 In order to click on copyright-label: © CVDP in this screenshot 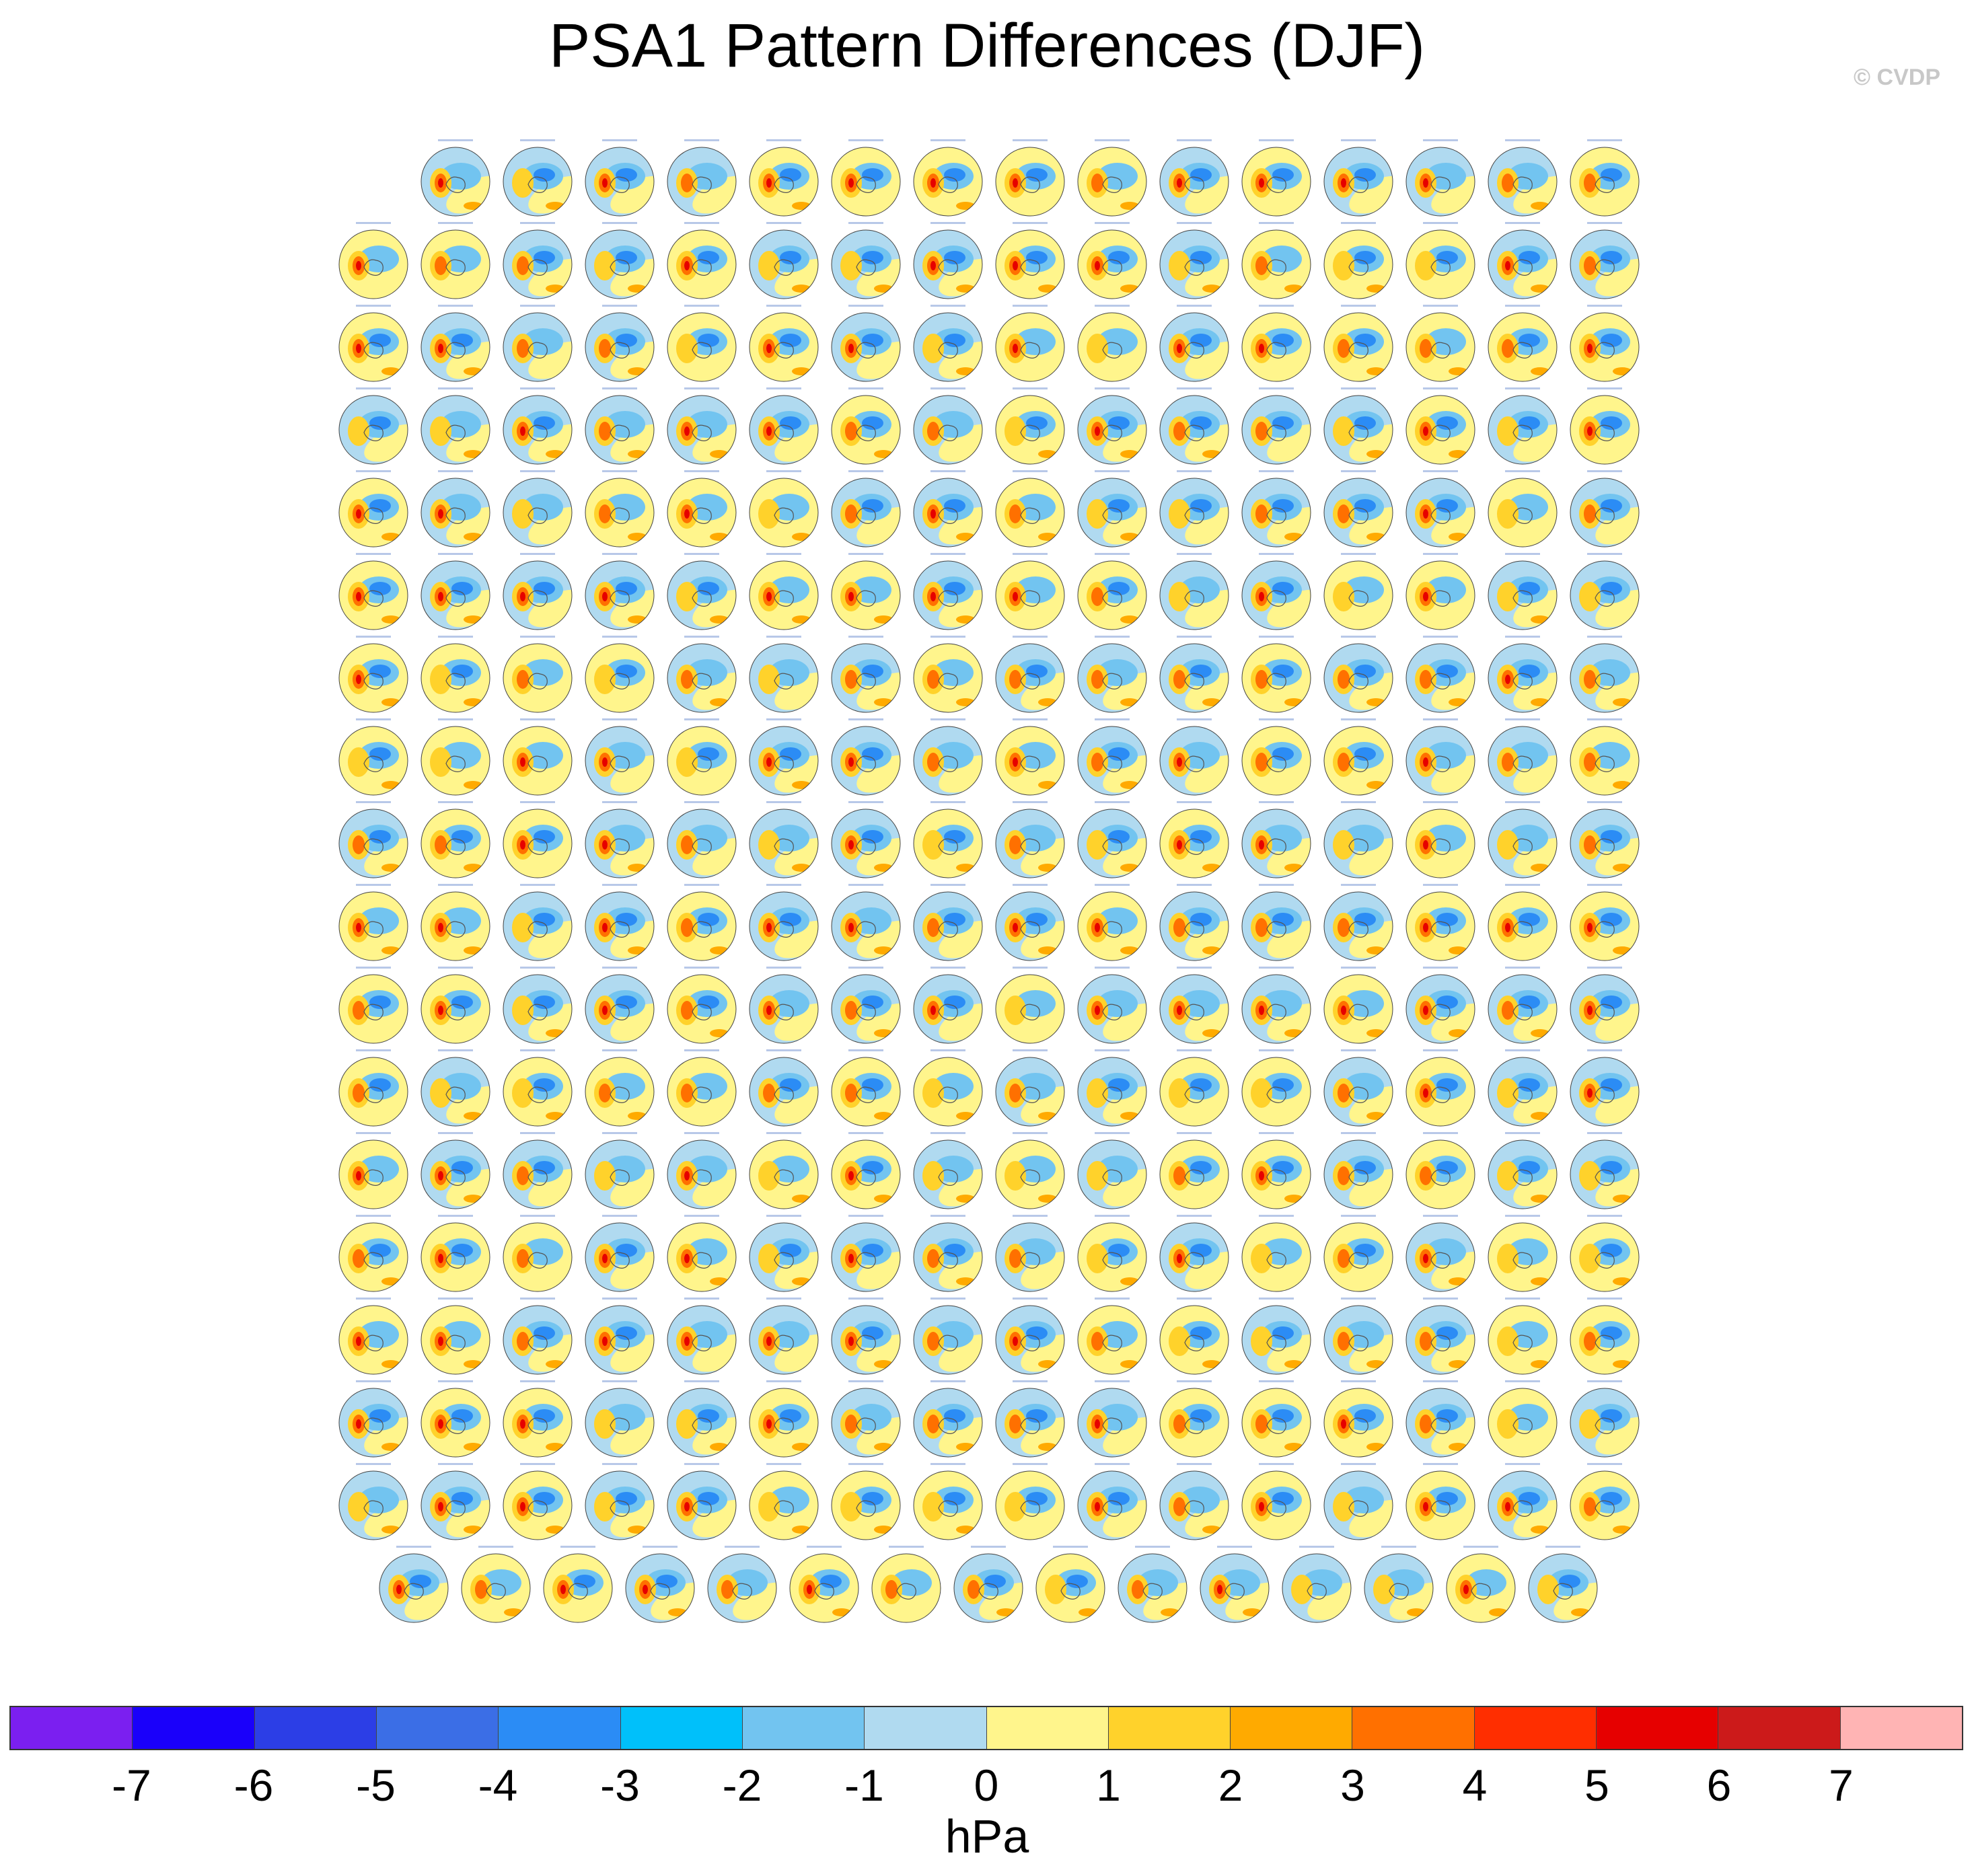, I will do `click(1897, 77)`.